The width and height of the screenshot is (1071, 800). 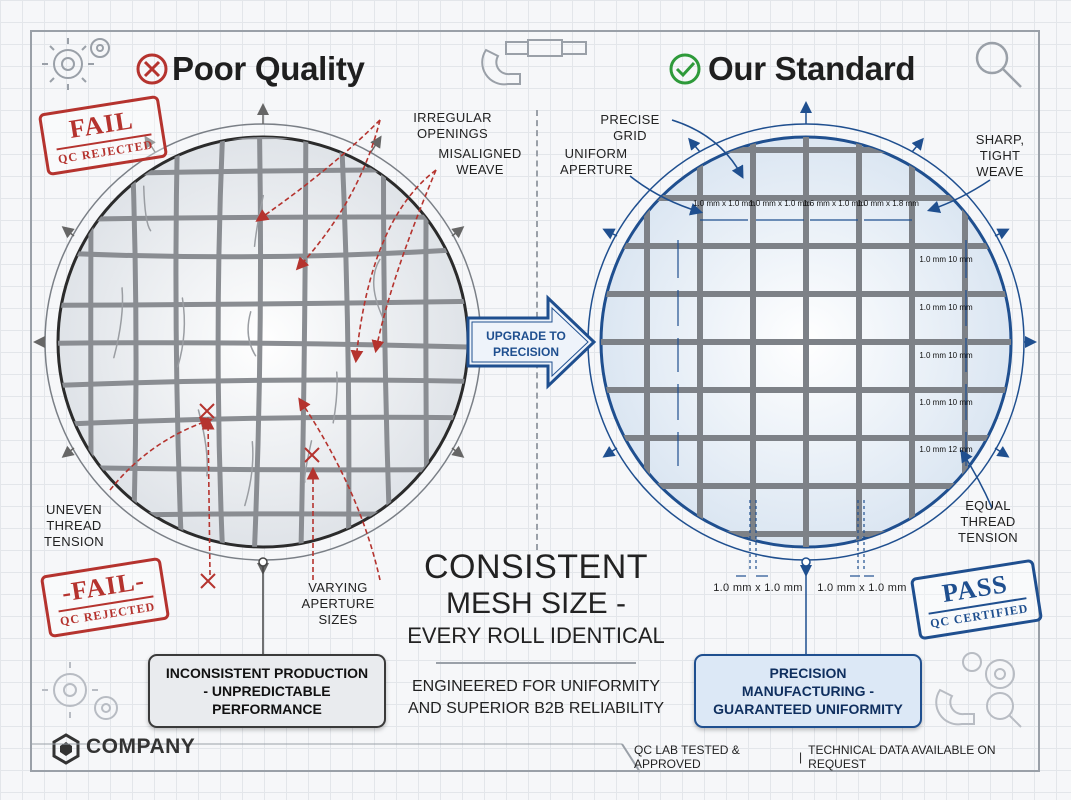 What do you see at coordinates (687, 757) in the screenshot?
I see `footer-tested: QC LAB TESTED & APPROVED` at bounding box center [687, 757].